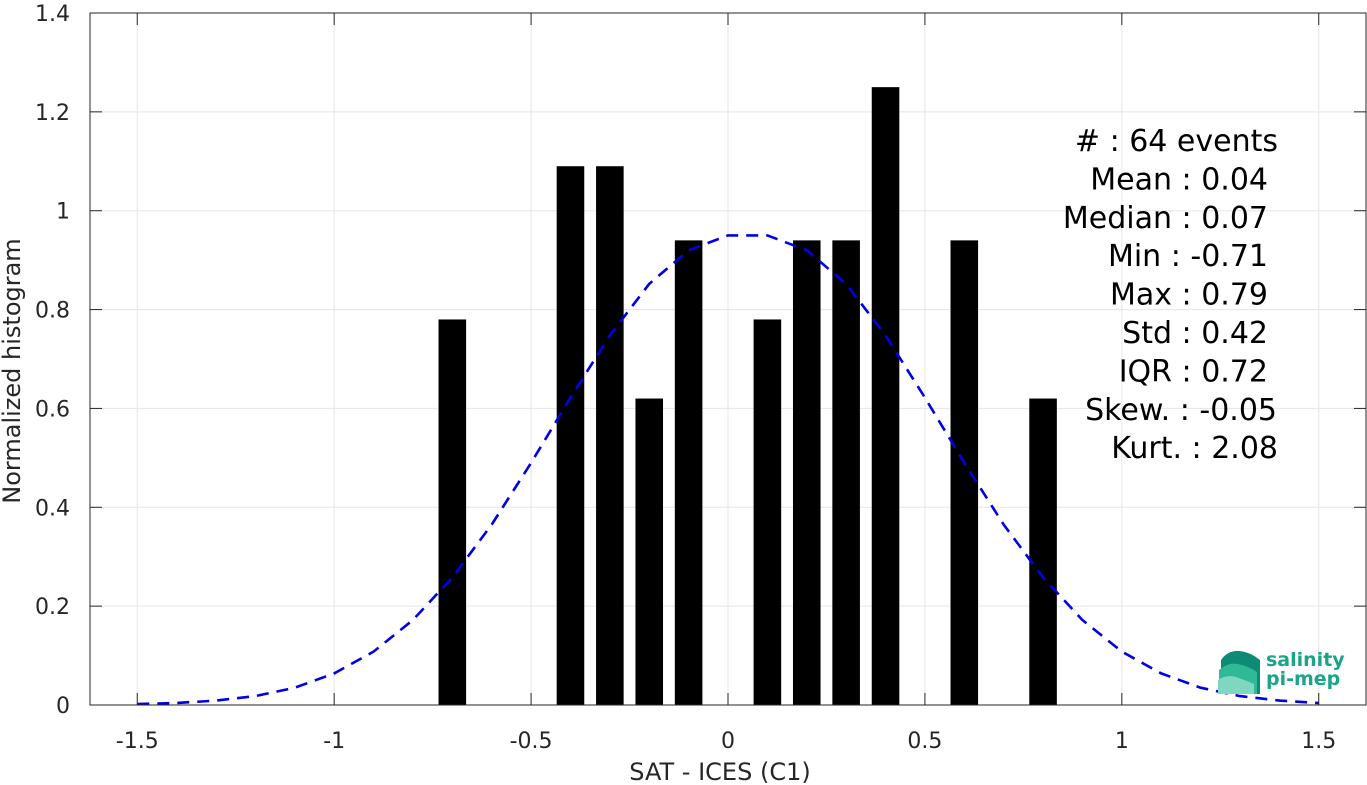  Describe the element at coordinates (52, 607) in the screenshot. I see `y-tick-label: 0.2` at that location.